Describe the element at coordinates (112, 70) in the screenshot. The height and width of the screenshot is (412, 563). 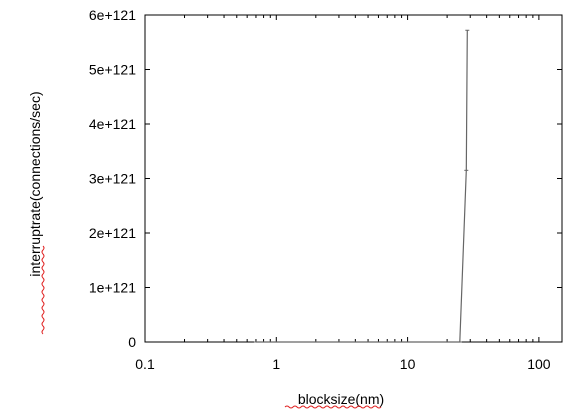
I see `y-tick-label: 5e+121` at that location.